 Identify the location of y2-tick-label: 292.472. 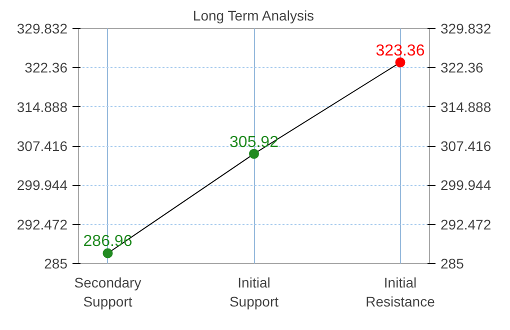
(466, 224).